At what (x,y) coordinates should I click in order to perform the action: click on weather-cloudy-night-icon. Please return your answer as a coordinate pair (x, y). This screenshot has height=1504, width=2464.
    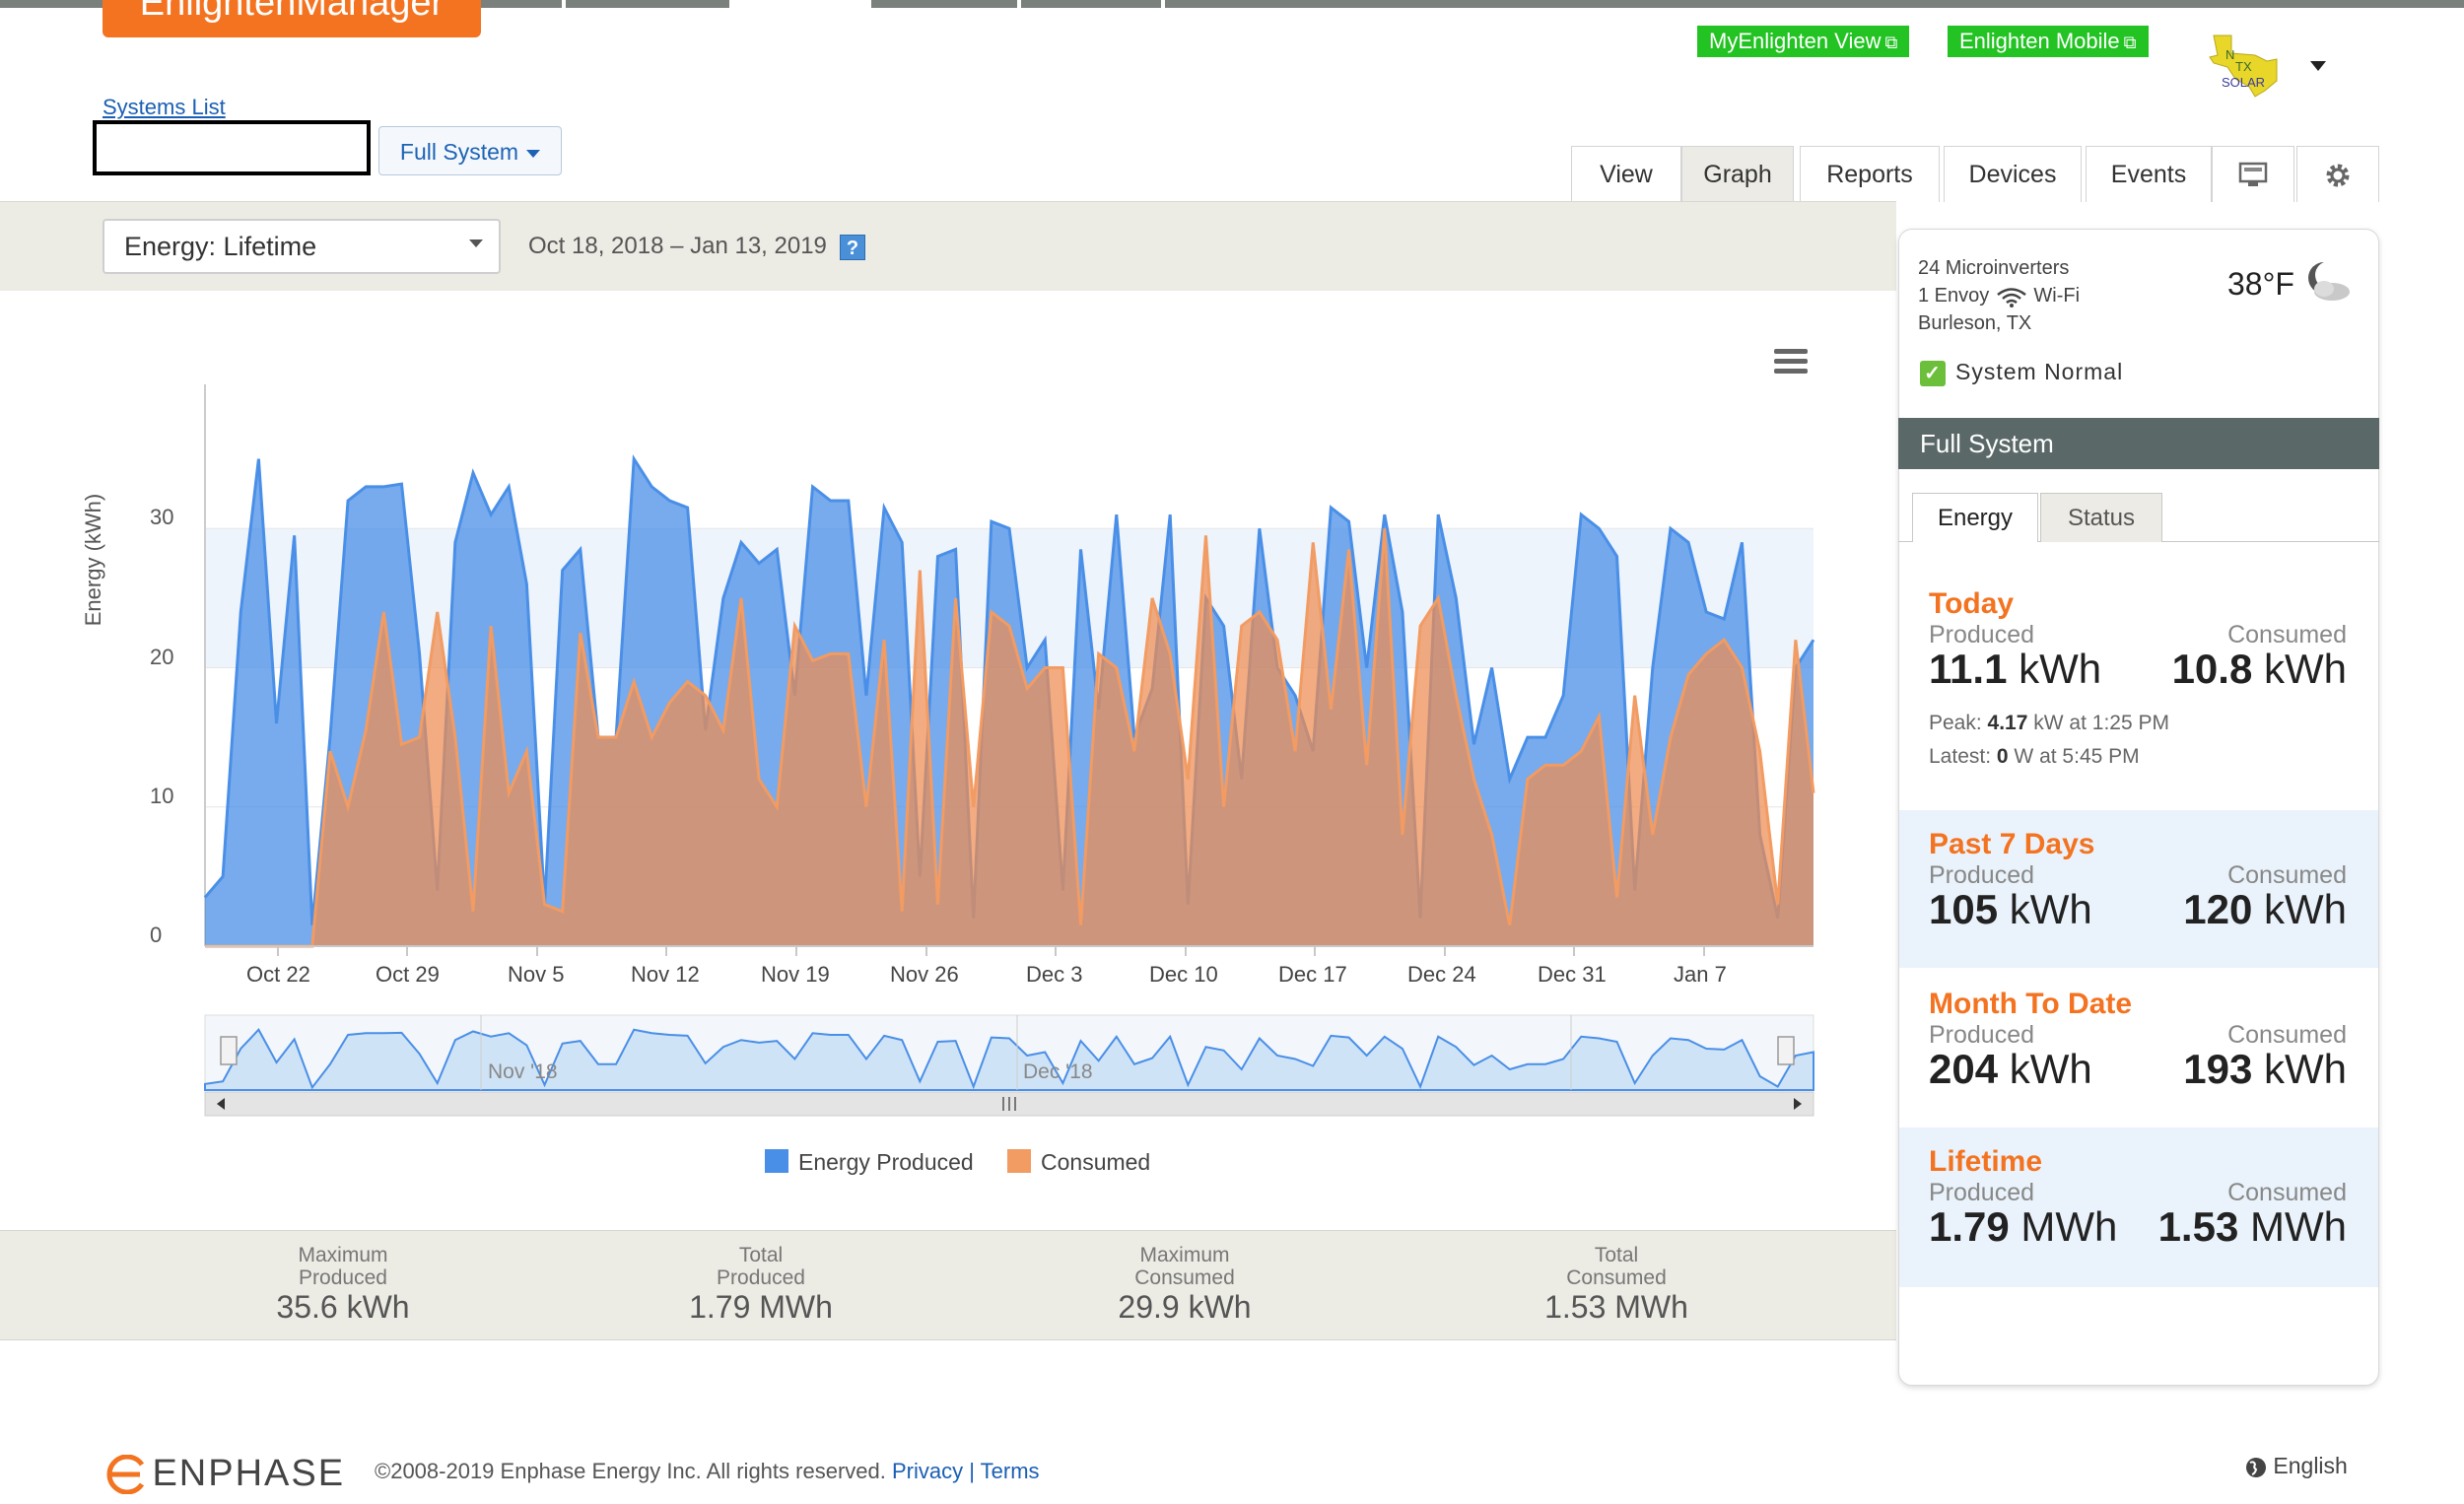
    Looking at the image, I should click on (2329, 281).